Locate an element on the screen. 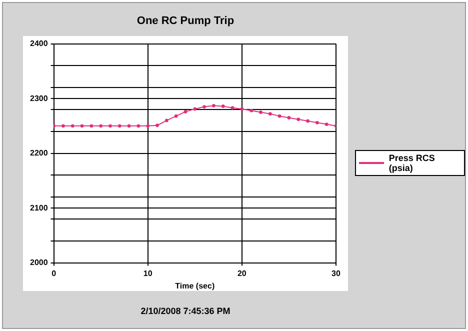  y-tick-label: 2400 is located at coordinates (39, 43).